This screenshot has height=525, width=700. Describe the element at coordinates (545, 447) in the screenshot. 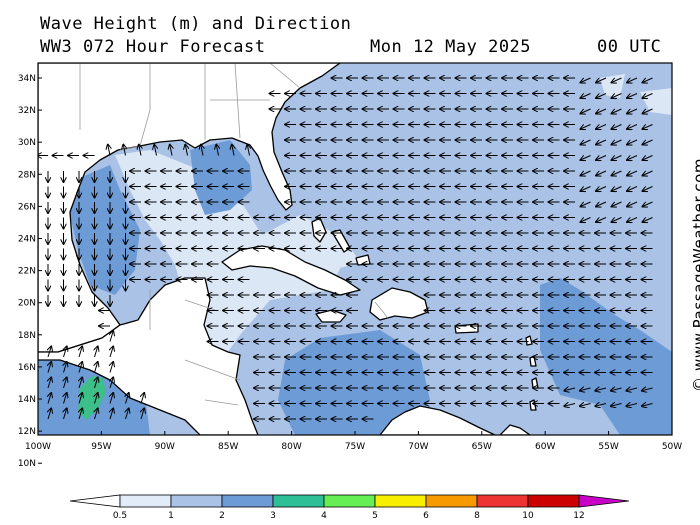

I see `lon-label: 60W` at that location.